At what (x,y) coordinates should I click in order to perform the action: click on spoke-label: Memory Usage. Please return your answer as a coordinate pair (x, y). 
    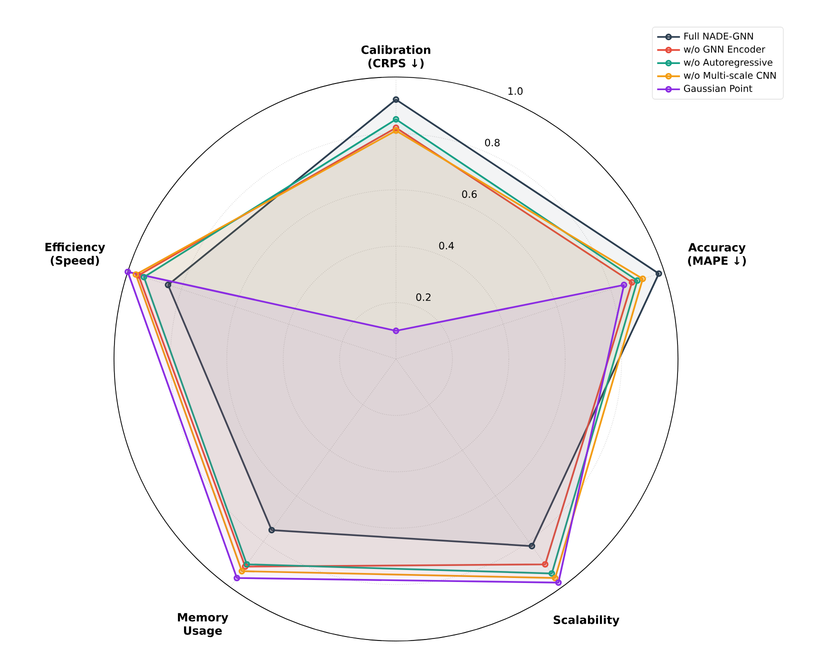
    Looking at the image, I should click on (203, 625).